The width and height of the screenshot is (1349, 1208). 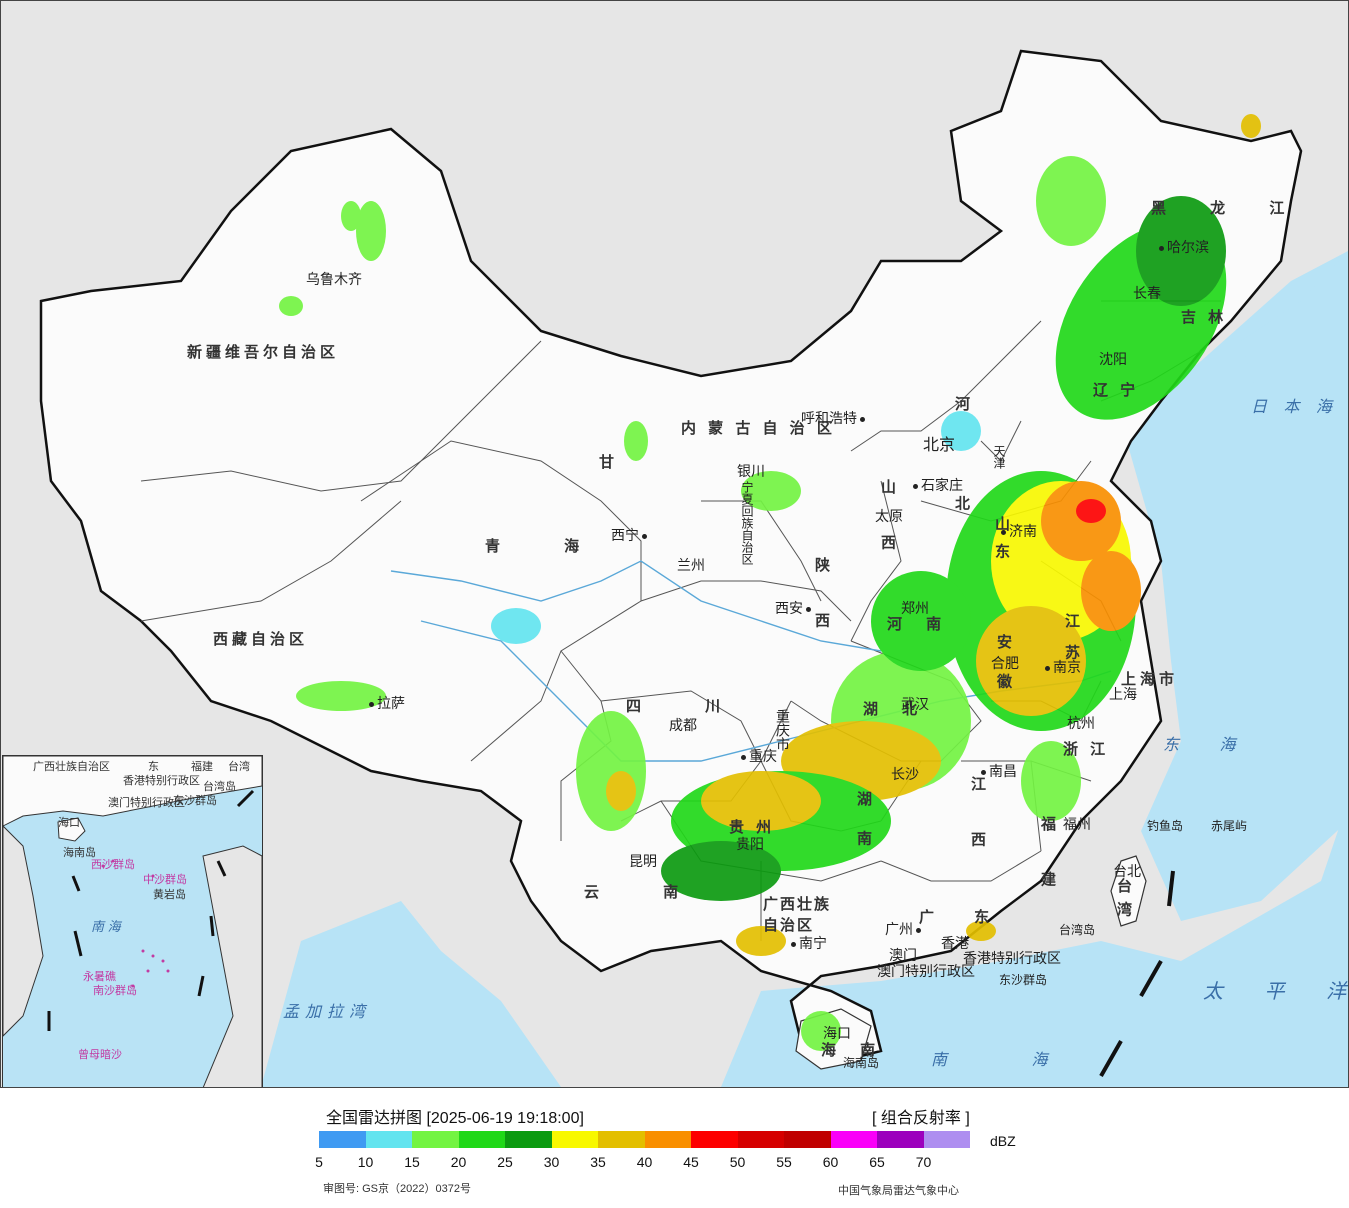 I want to click on inset-label-xisha: 西沙群岛, so click(x=113, y=865).